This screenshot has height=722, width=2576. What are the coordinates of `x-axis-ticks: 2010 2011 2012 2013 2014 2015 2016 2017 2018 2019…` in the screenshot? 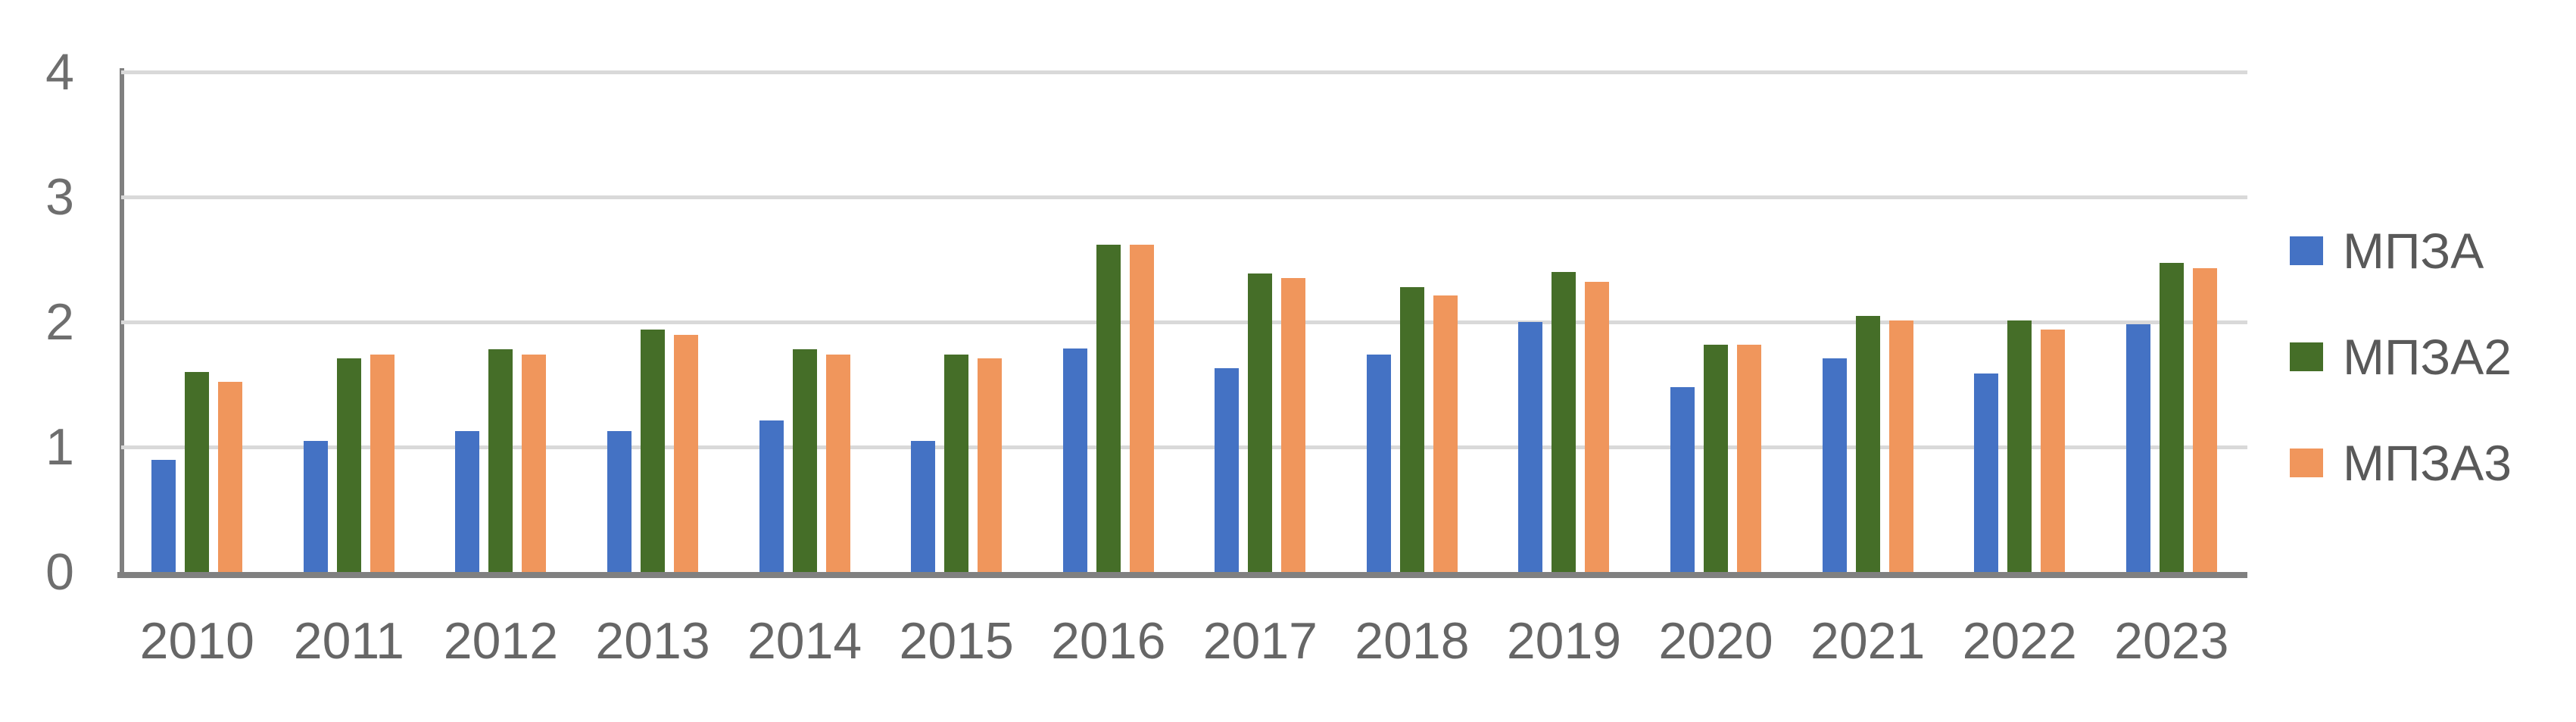 It's located at (1184, 641).